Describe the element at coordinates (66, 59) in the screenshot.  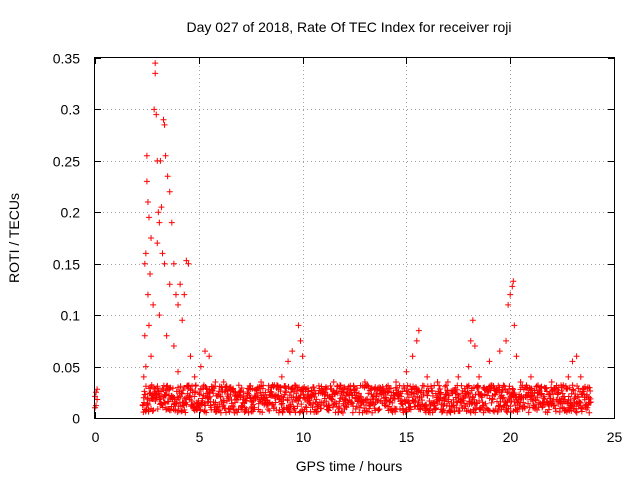
I see `y-tick-label: 0.35` at that location.